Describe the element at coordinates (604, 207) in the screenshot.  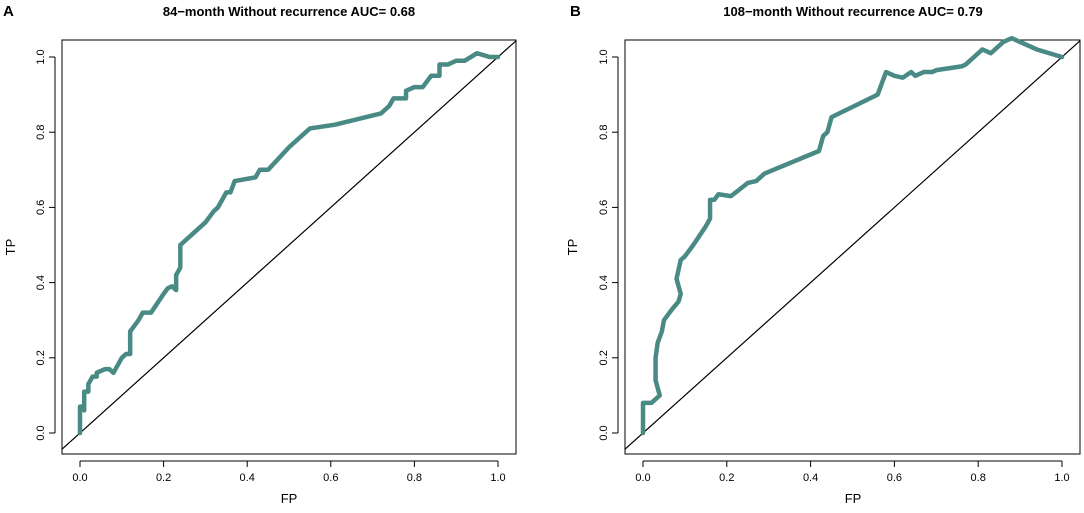
I see `panel-b-y-tick-label: 0.6` at that location.